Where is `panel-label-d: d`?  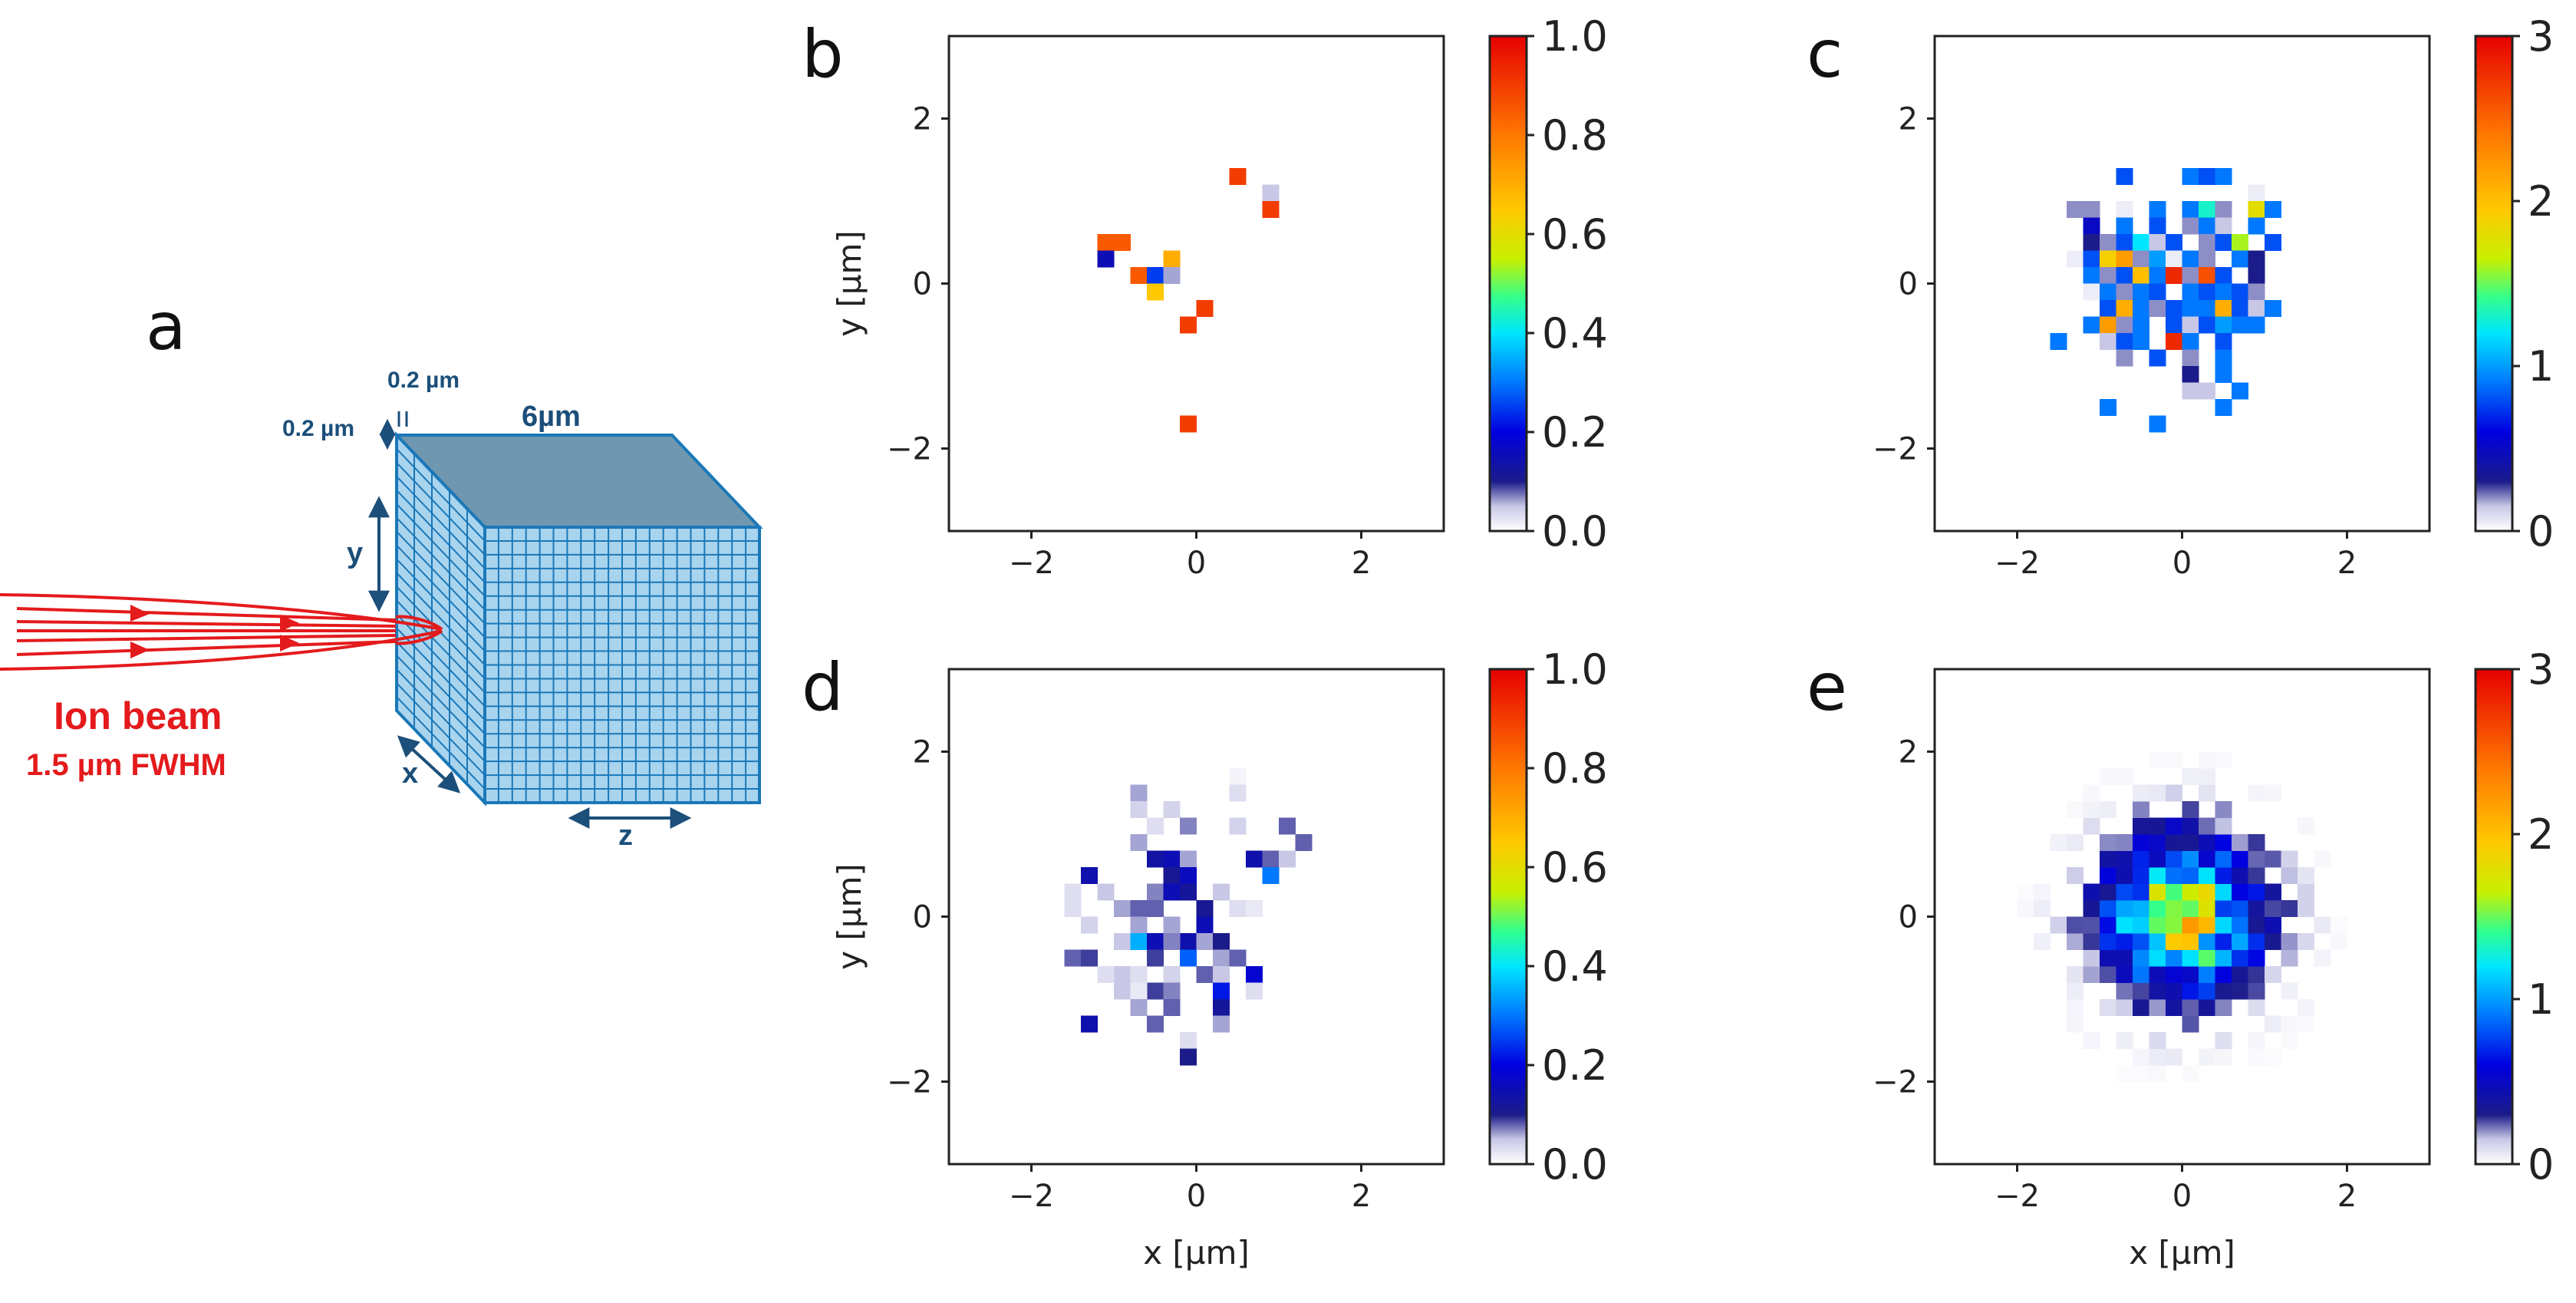
panel-label-d: d is located at coordinates (823, 687).